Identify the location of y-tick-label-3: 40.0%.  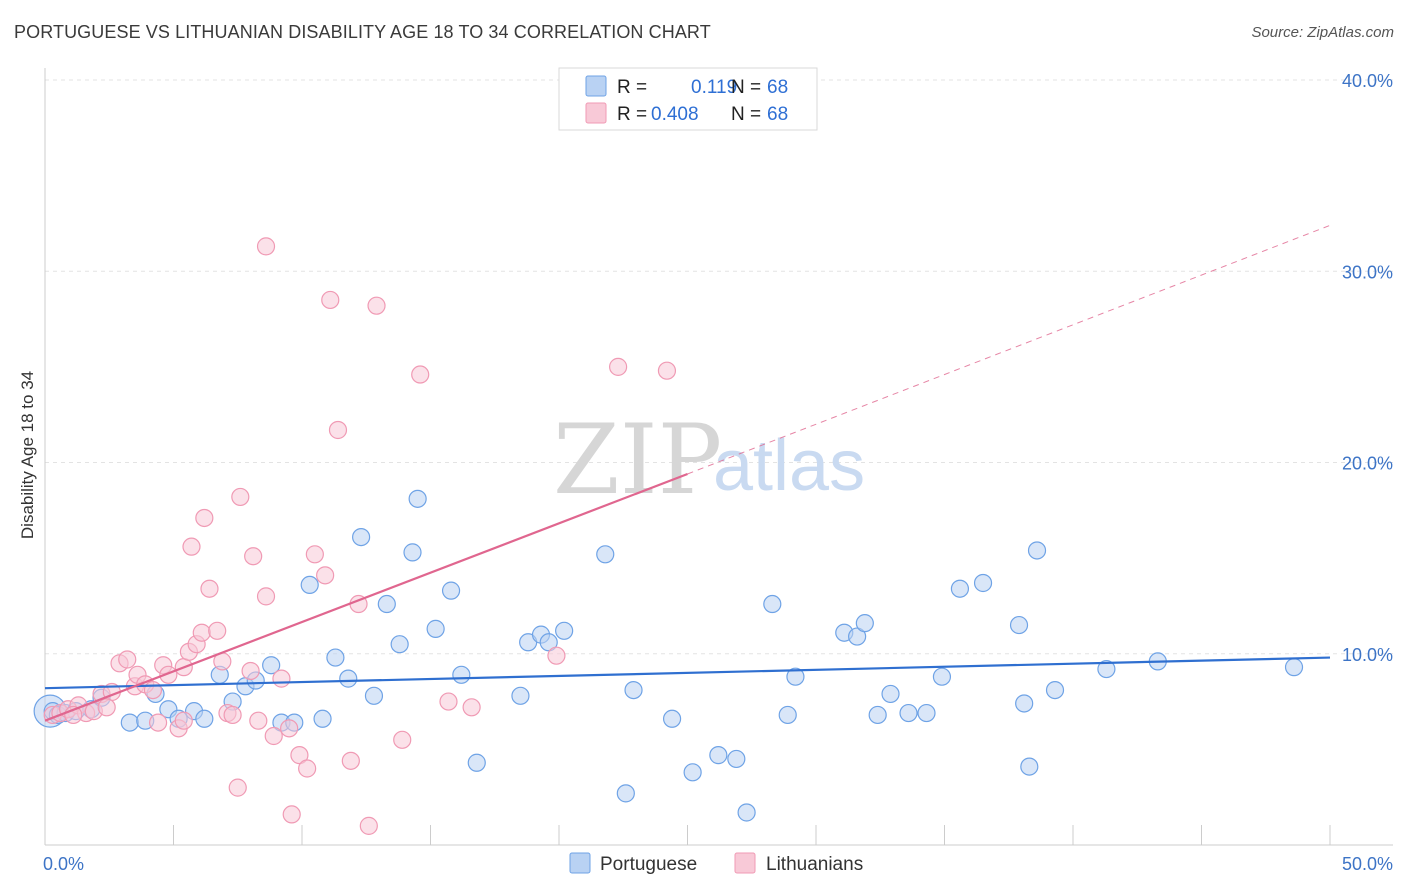
(1367, 81).